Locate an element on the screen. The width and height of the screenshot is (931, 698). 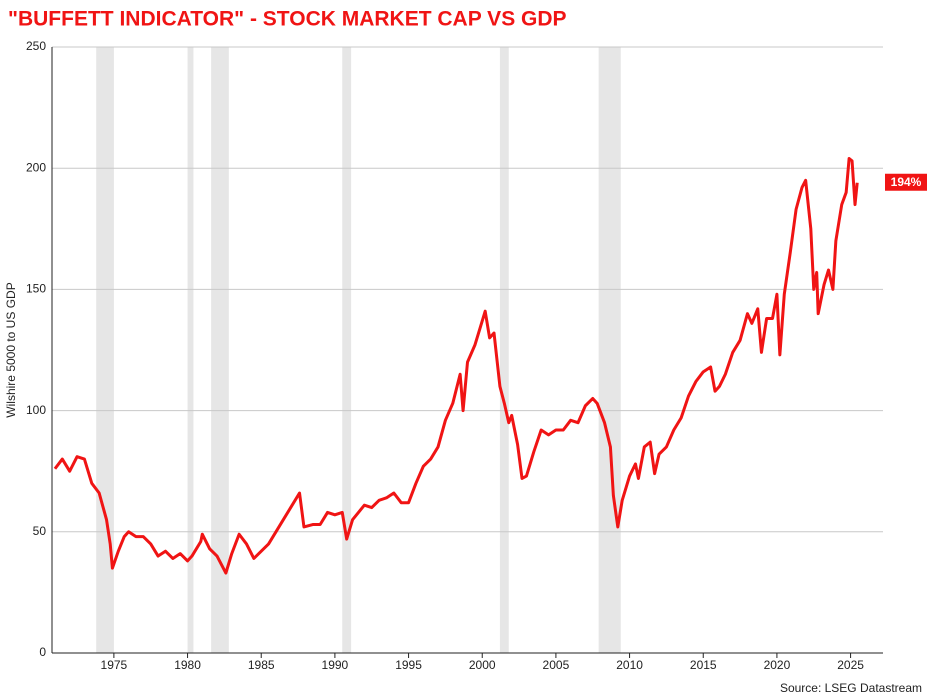
y-tick-label: 50 is located at coordinates (40, 531).